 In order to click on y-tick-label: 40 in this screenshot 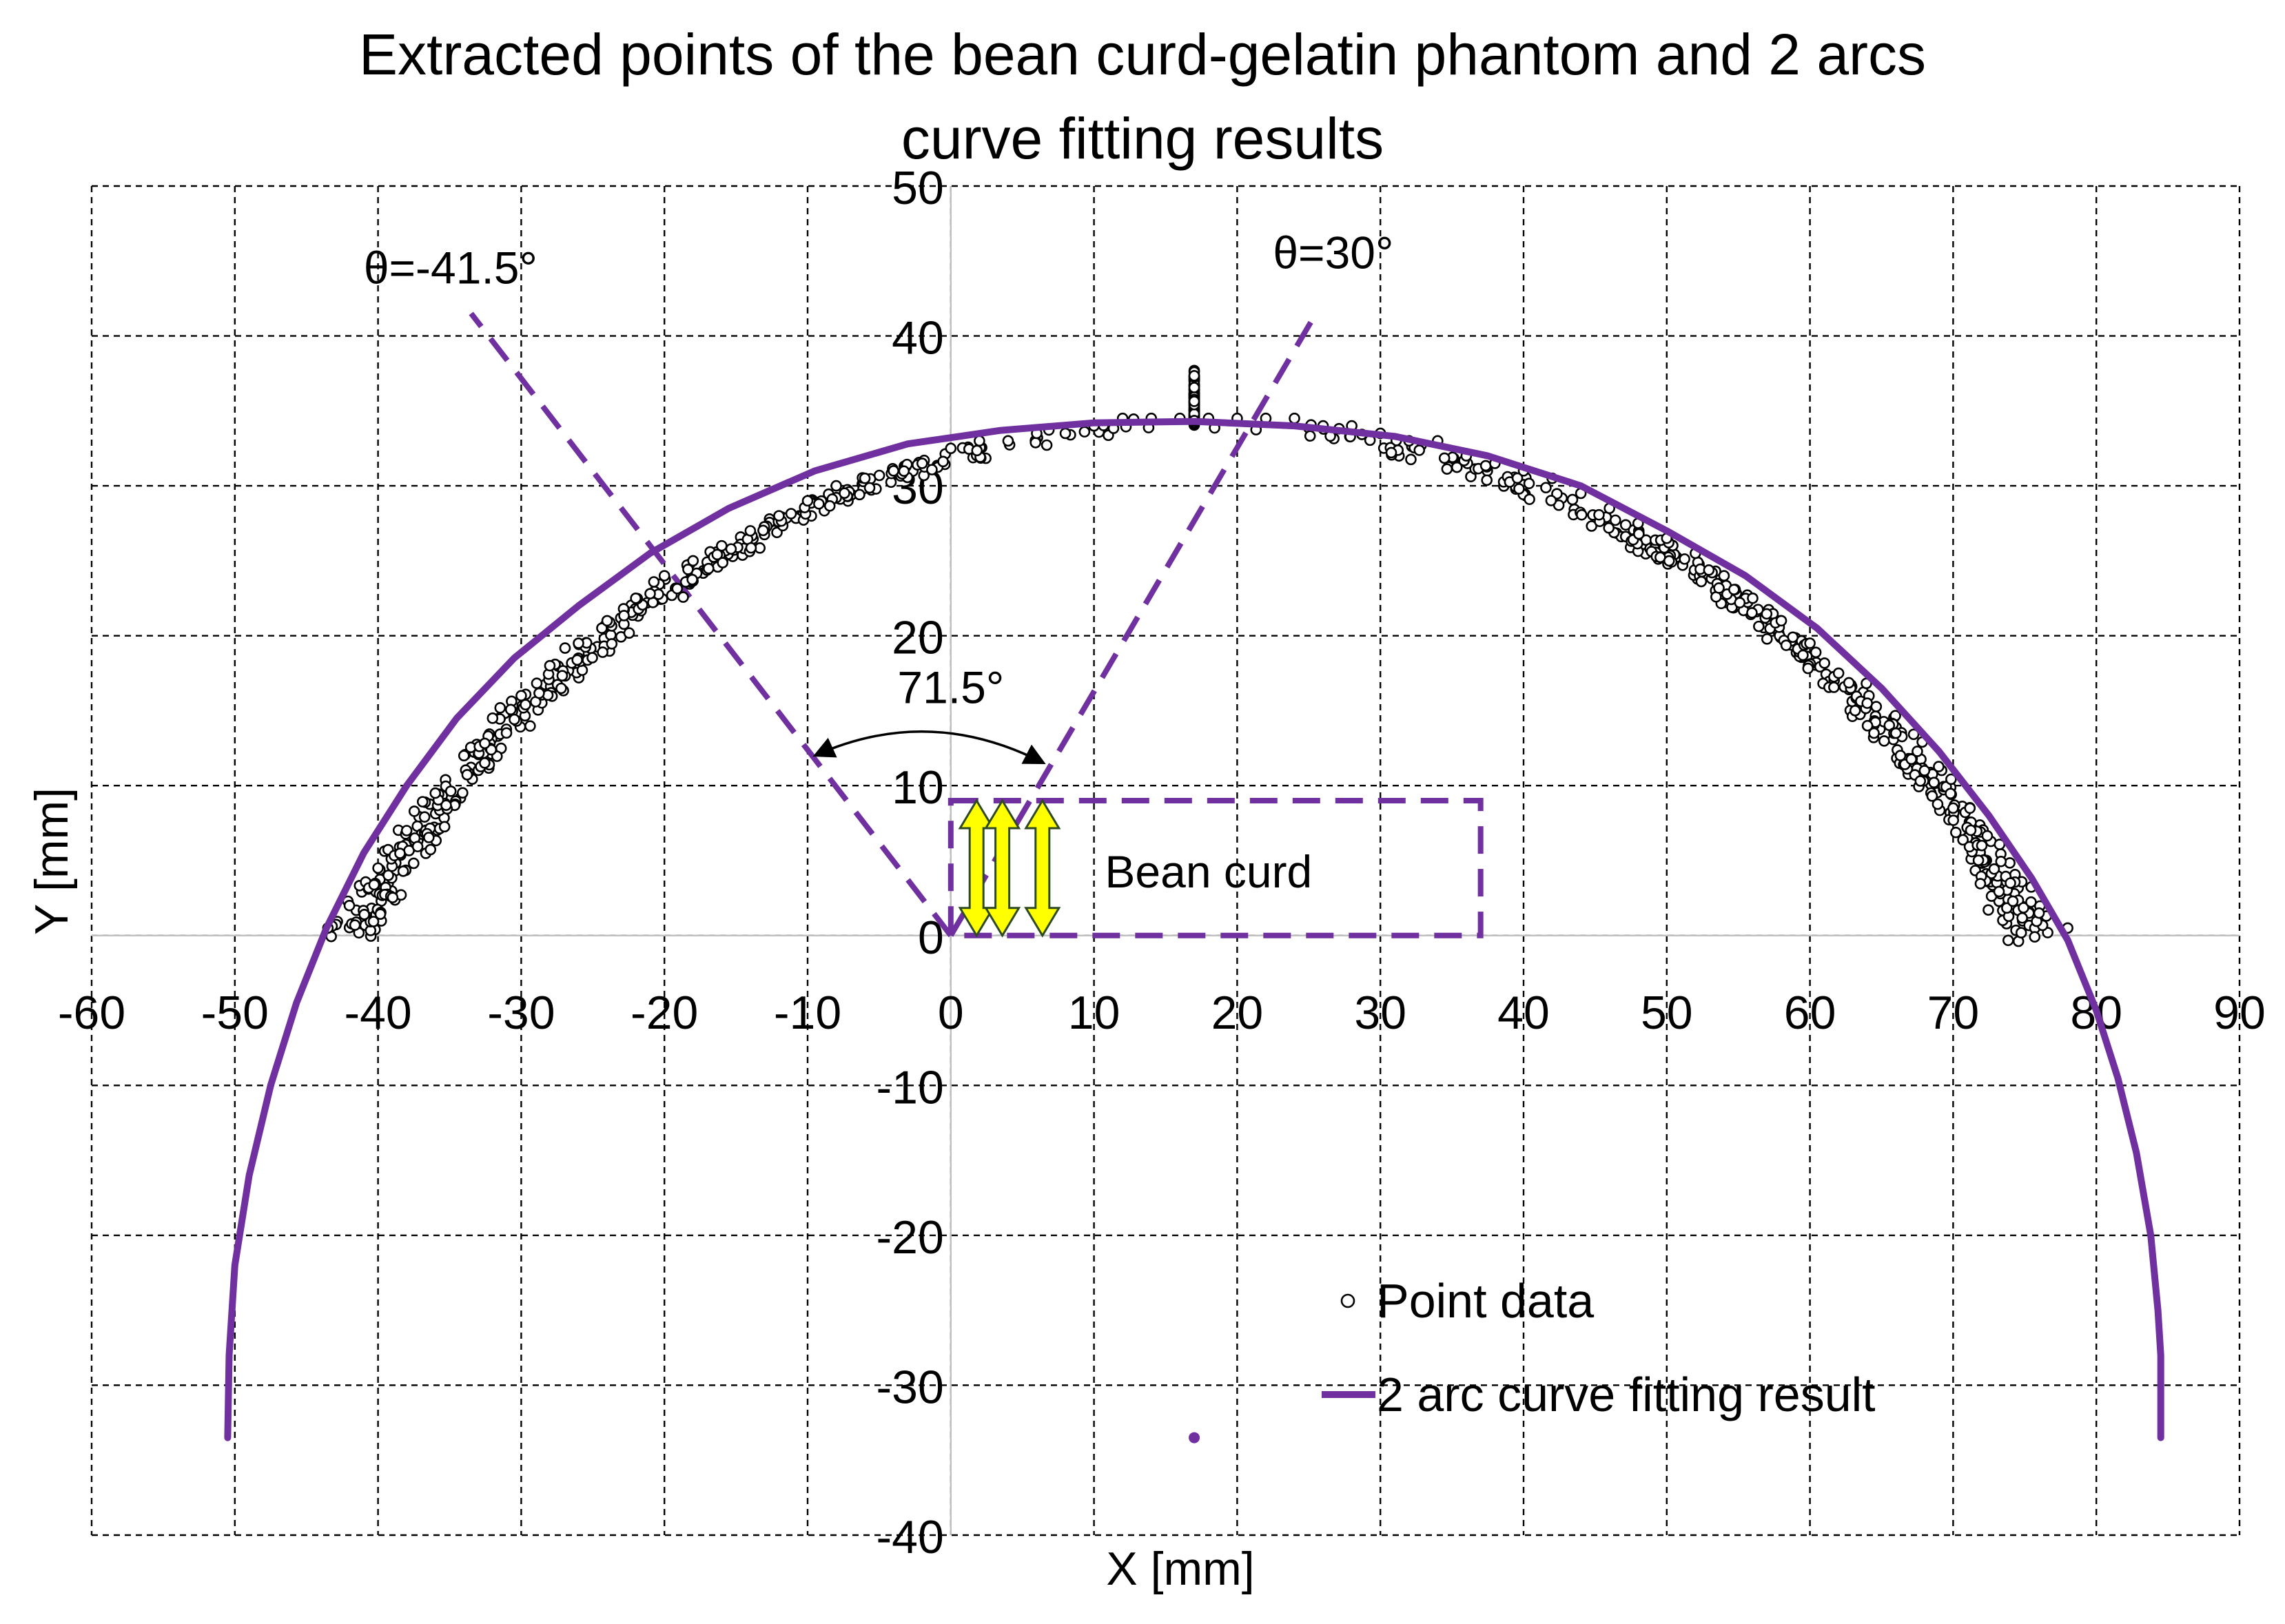, I will do `click(918, 338)`.